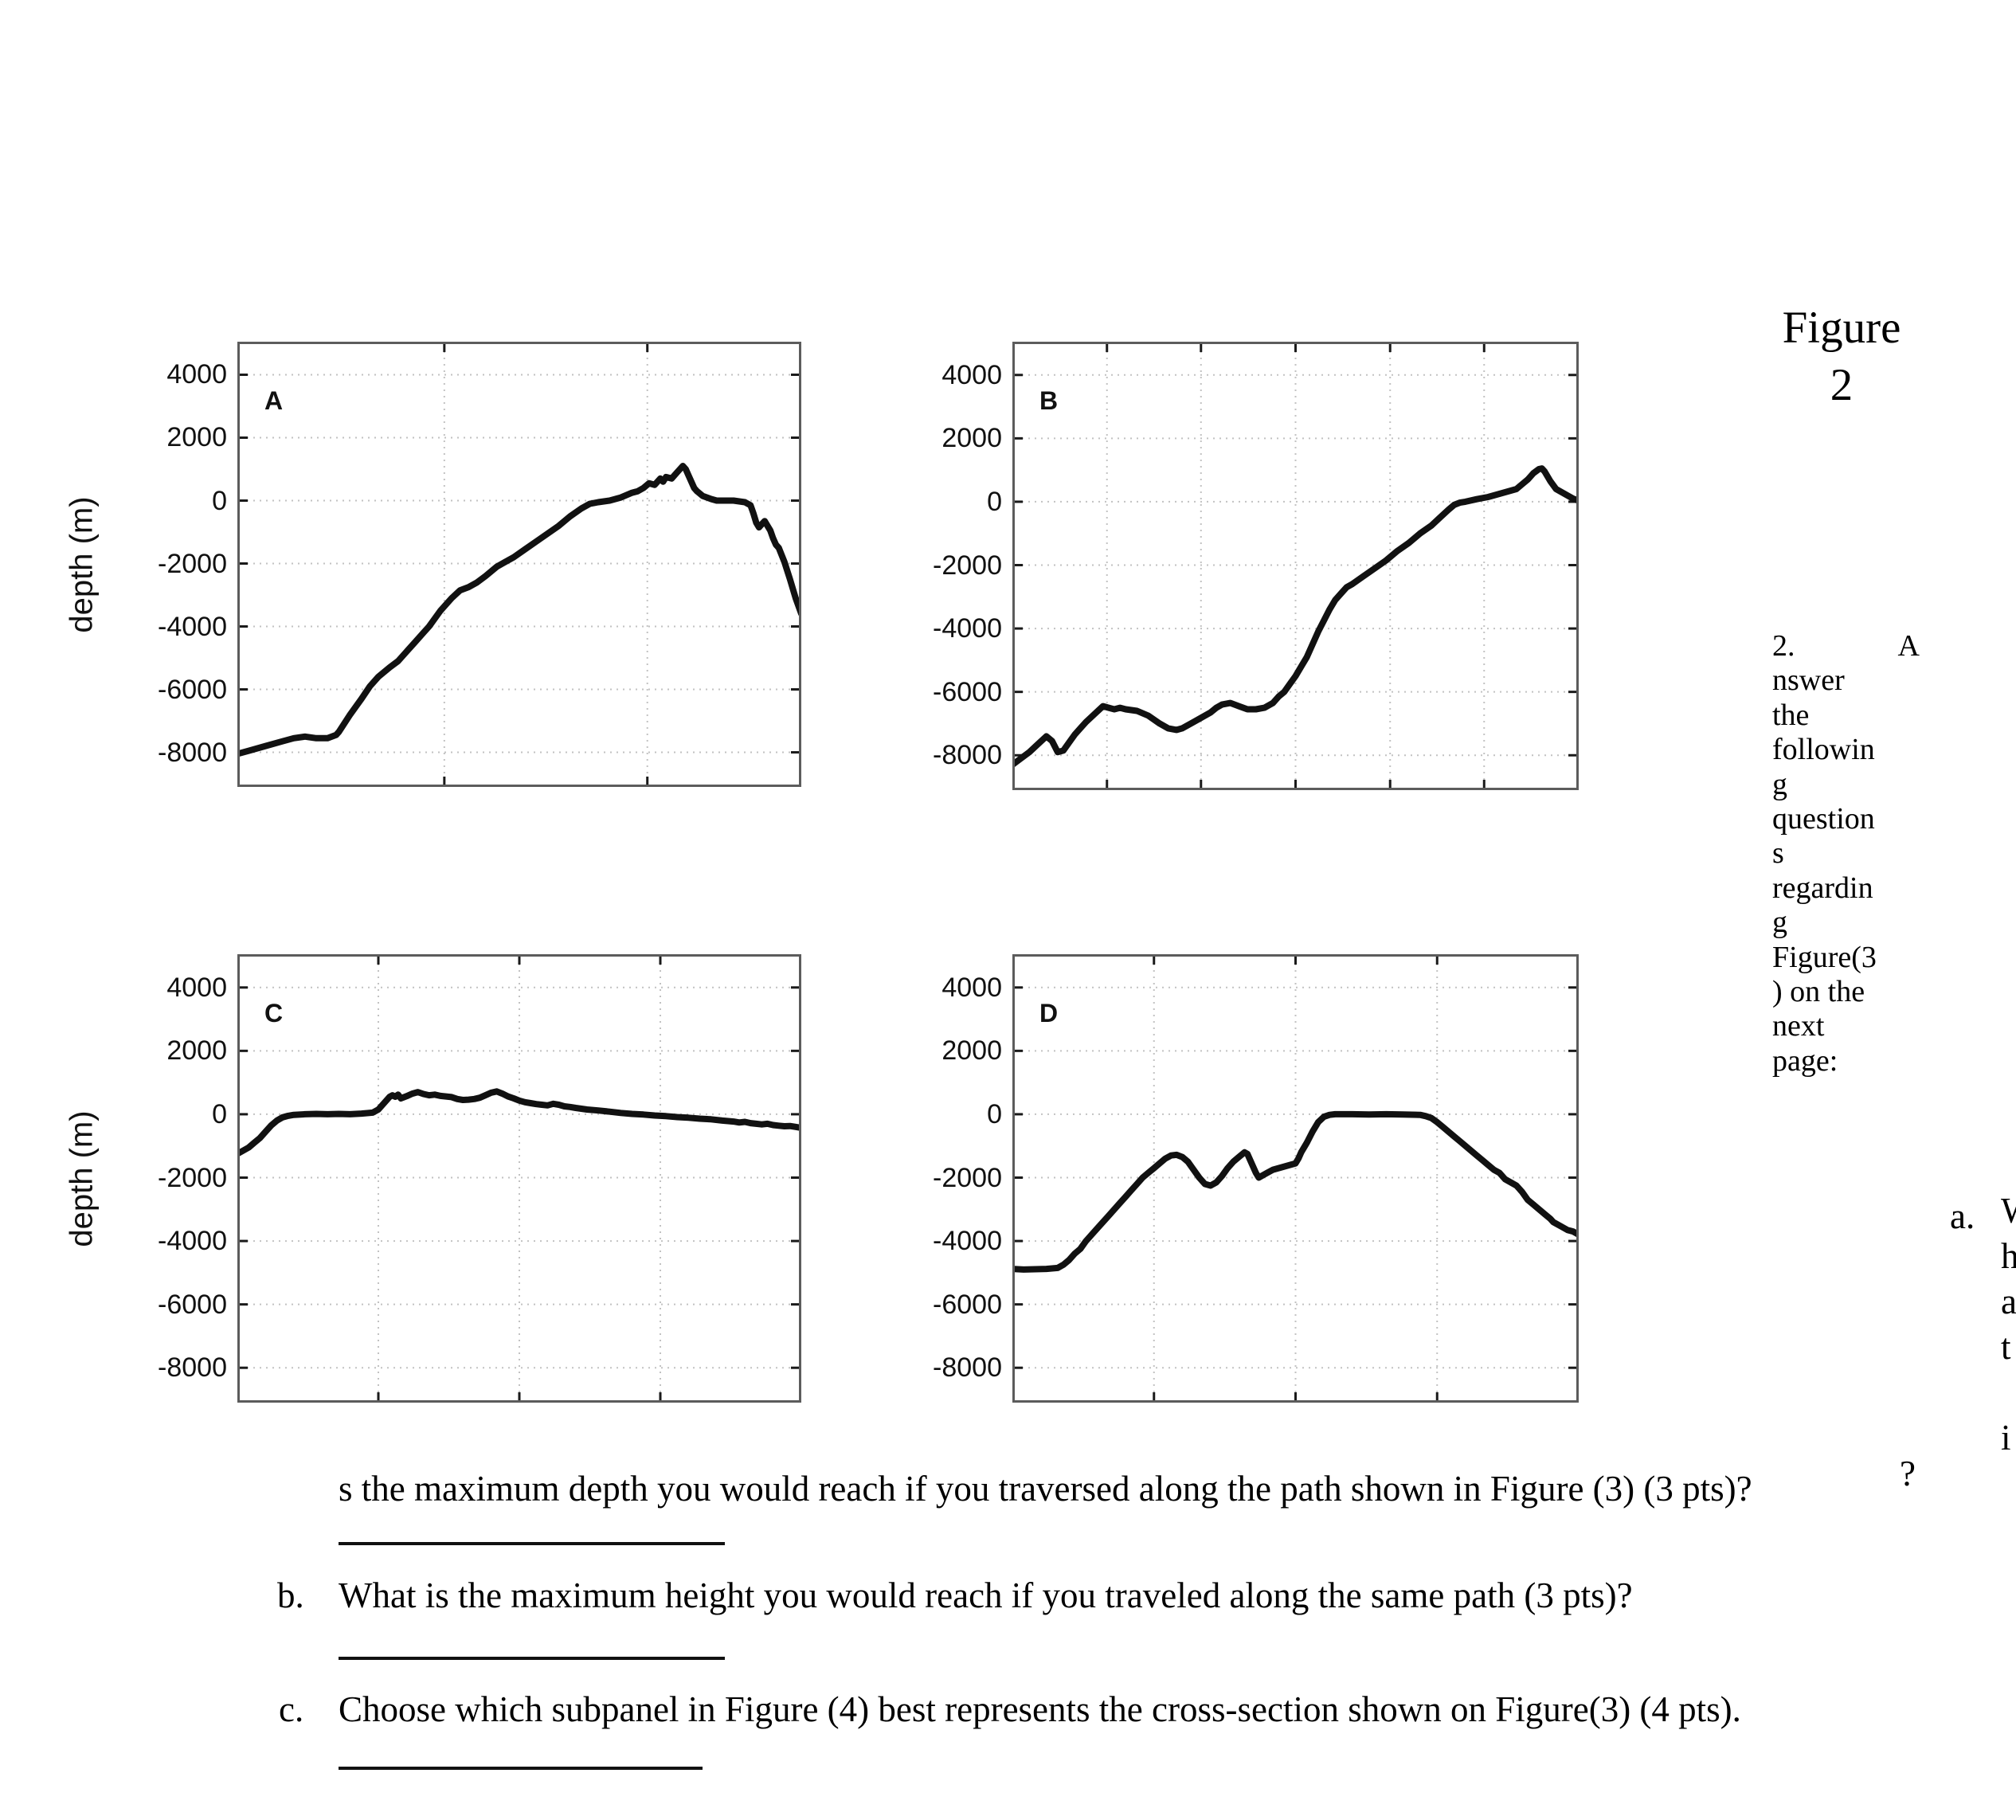 The image size is (2016, 1820). Describe the element at coordinates (1805, 1060) in the screenshot. I see `side-note-line: page:` at that location.